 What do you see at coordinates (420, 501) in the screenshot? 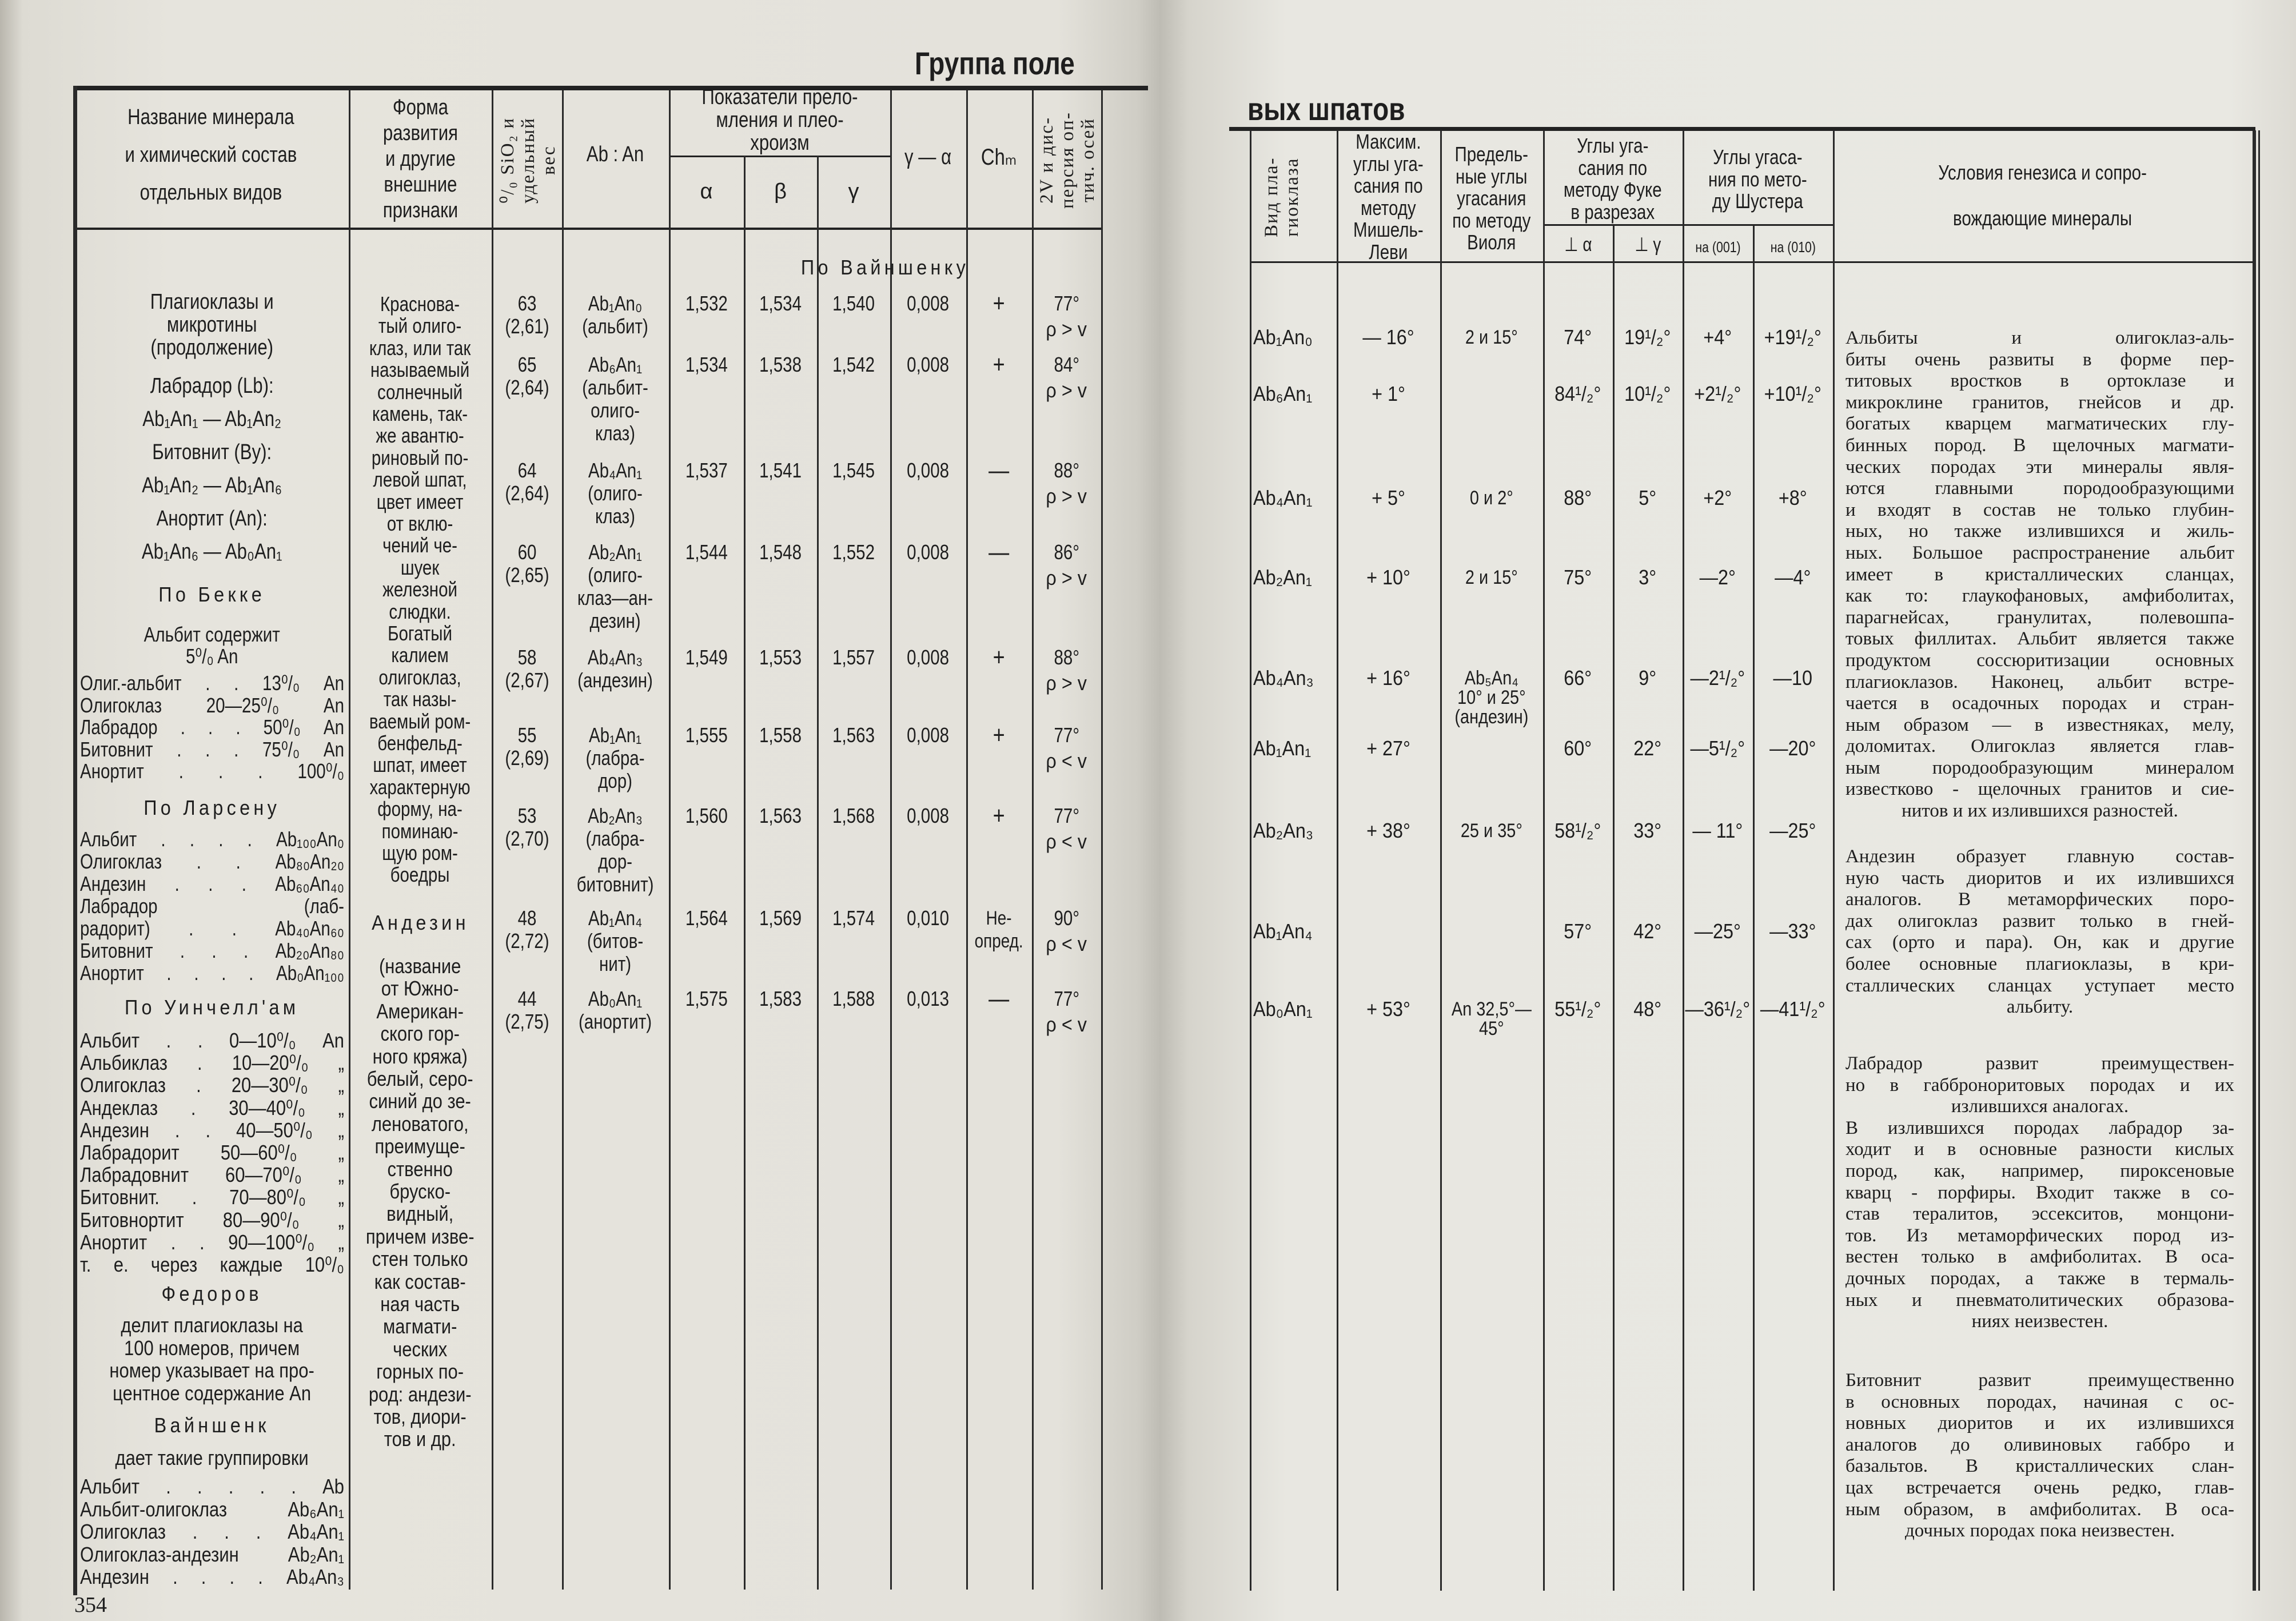
I see `form-text: цвет имеет` at bounding box center [420, 501].